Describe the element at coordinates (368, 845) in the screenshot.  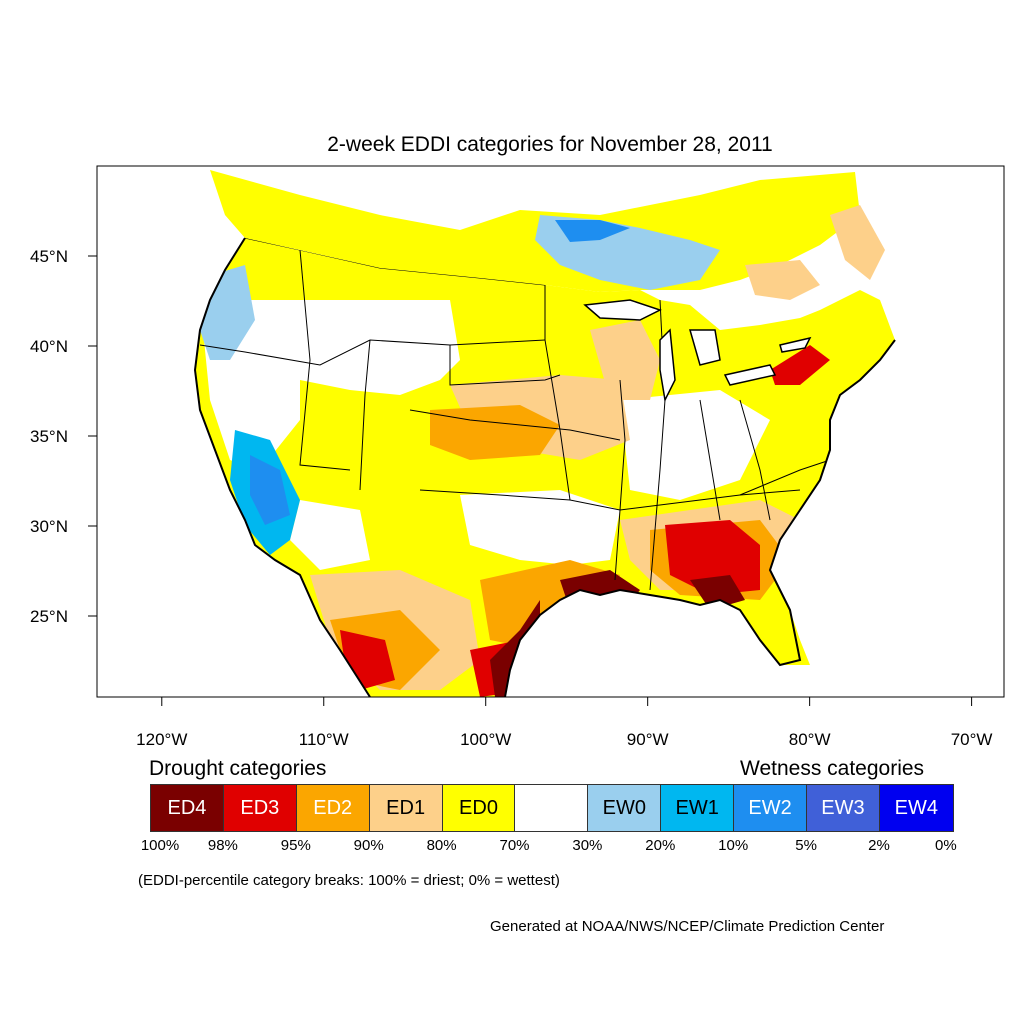
I see `legend-break-label: 90%` at that location.